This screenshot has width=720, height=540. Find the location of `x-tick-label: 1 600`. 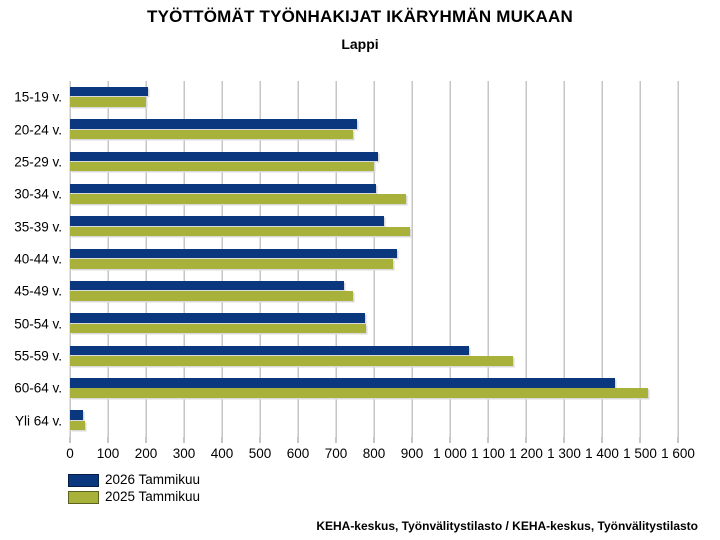

x-tick-label: 1 600 is located at coordinates (678, 453).